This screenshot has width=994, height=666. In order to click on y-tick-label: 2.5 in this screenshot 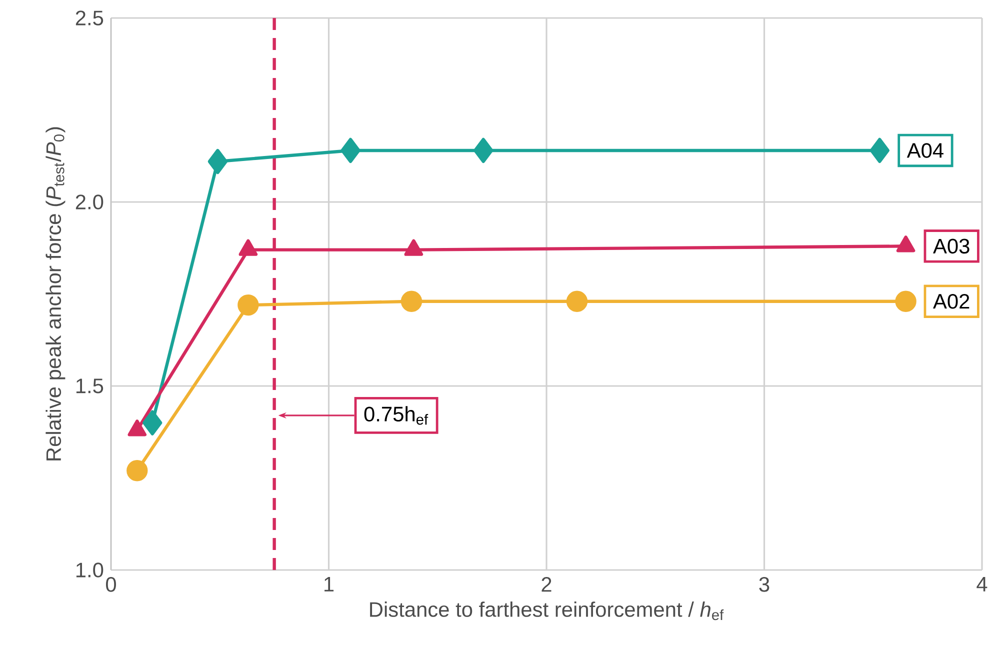, I will do `click(90, 18)`.